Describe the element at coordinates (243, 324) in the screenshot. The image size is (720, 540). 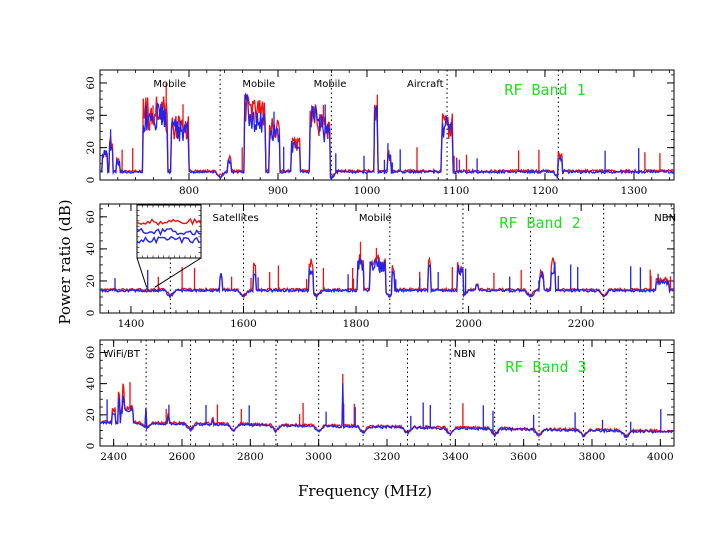
I see `x-tick-label: 1600` at that location.